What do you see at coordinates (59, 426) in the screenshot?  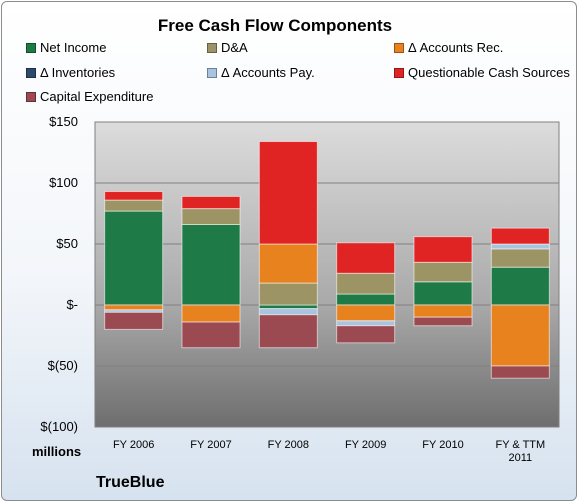 I see `y-tick-label: $(100)` at bounding box center [59, 426].